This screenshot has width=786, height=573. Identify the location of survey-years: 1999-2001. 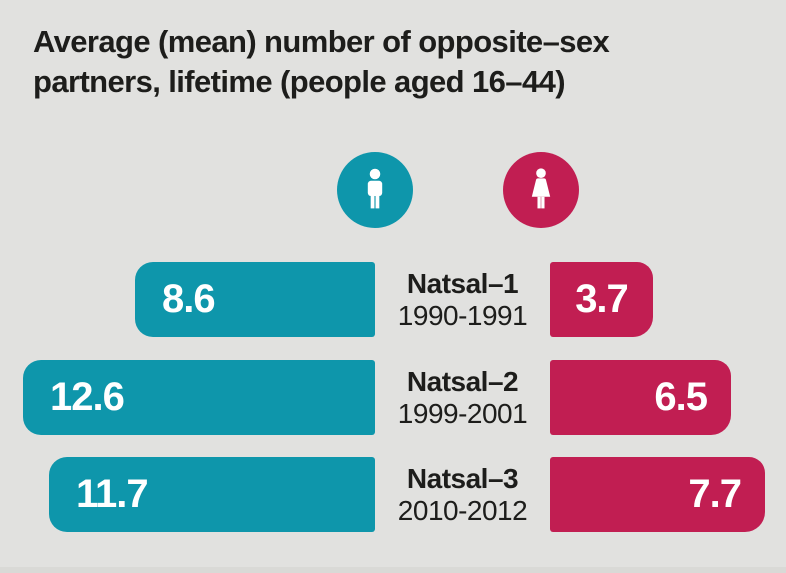
(462, 413).